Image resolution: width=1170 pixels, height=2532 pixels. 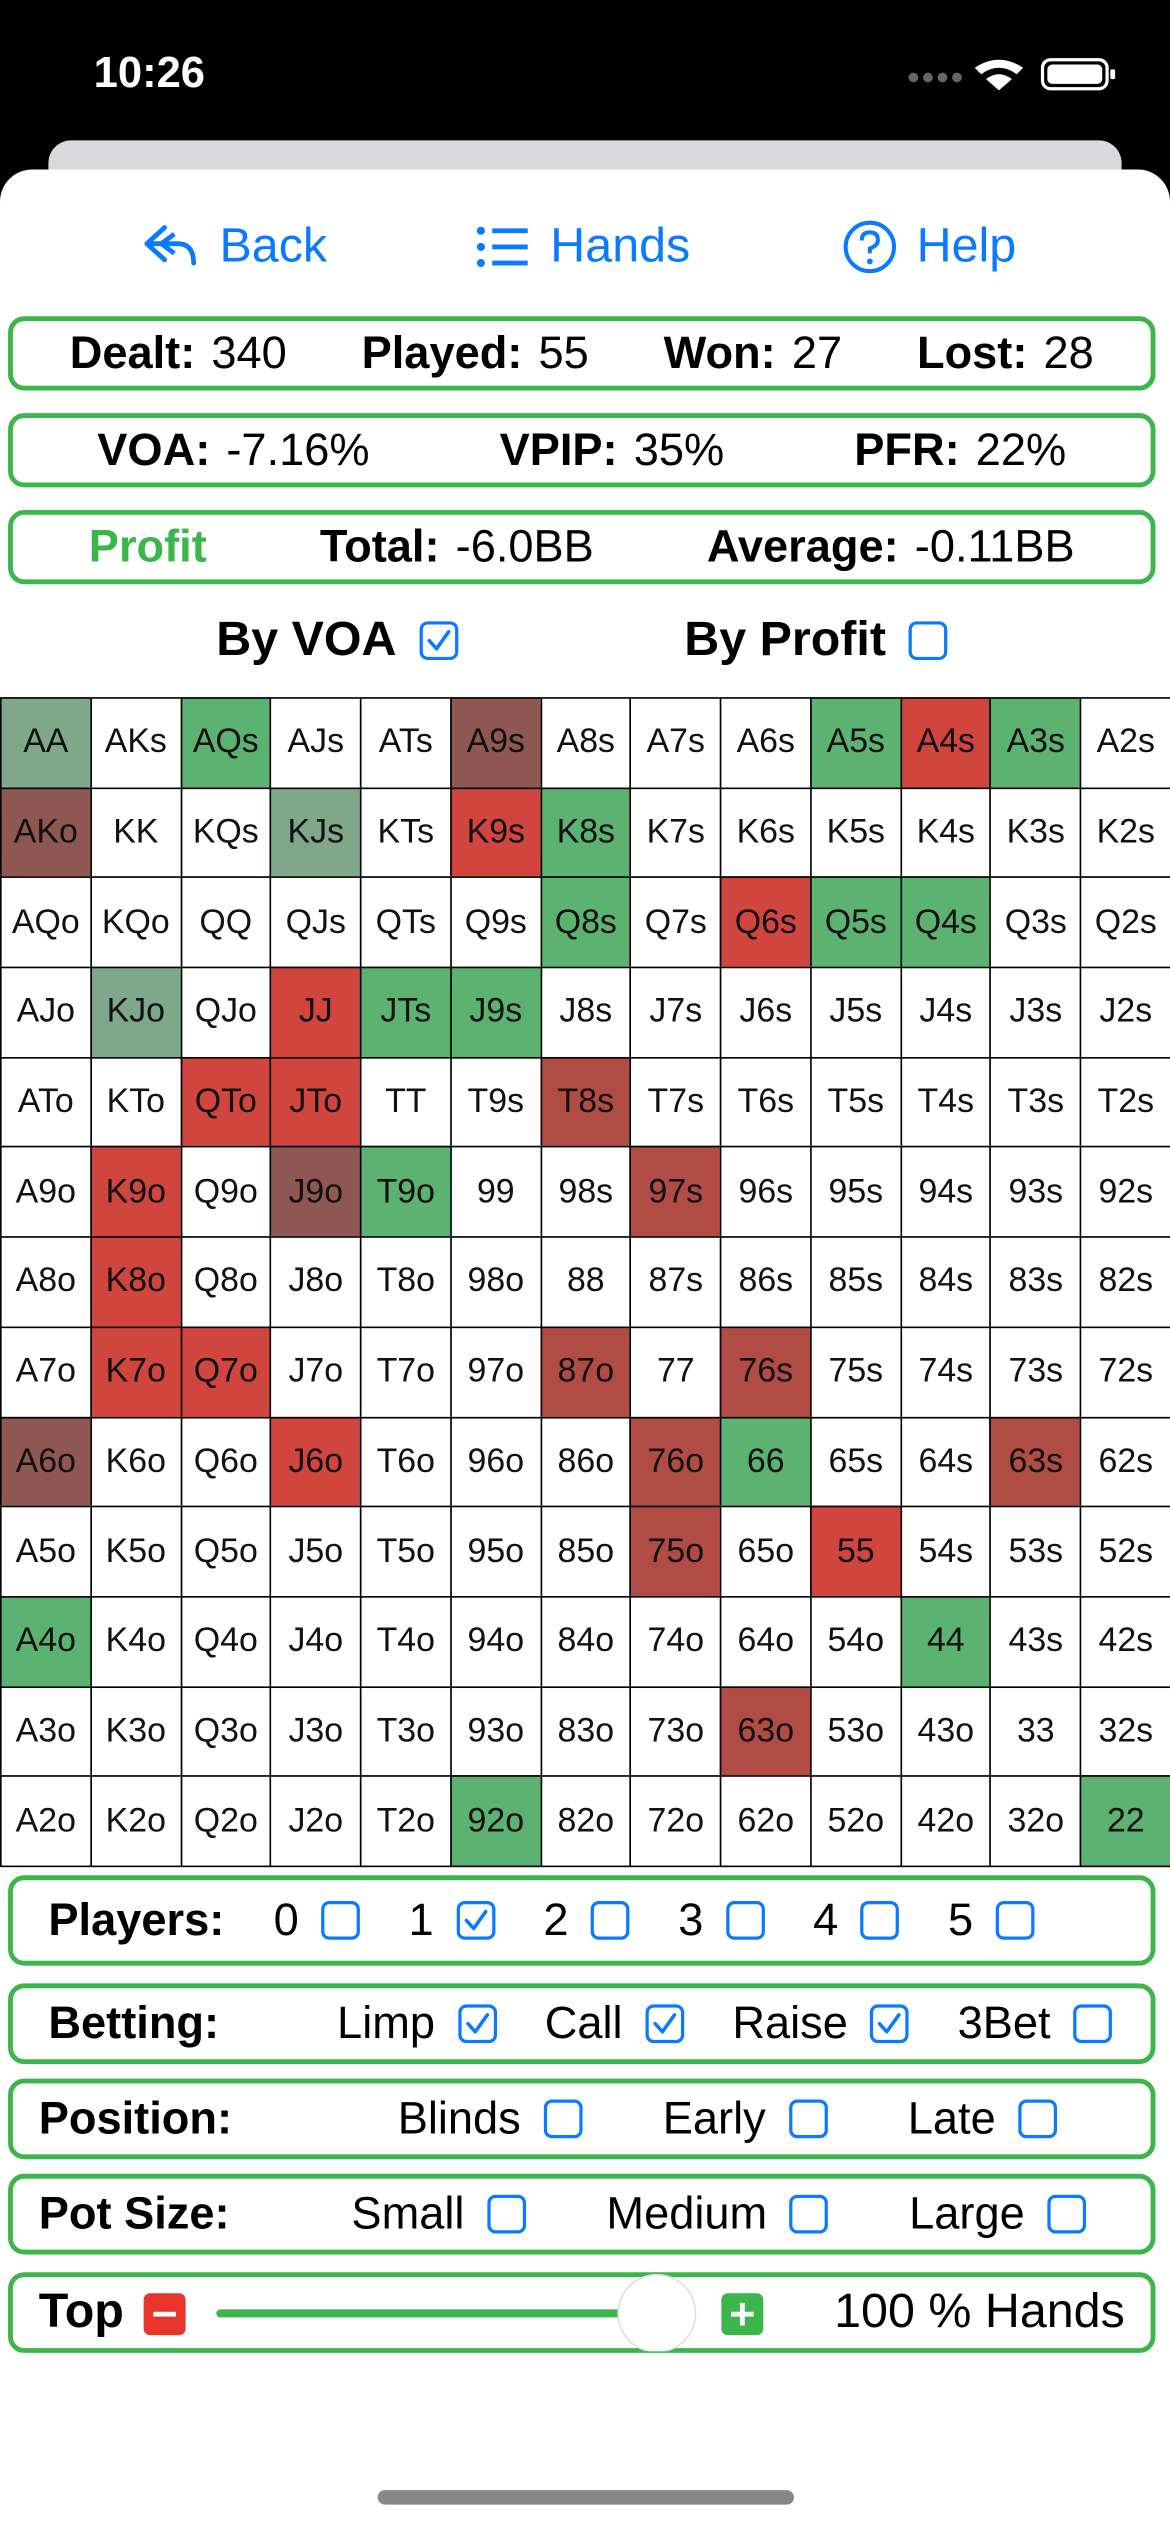 What do you see at coordinates (46, 1372) in the screenshot?
I see `hand-cell: A7o` at bounding box center [46, 1372].